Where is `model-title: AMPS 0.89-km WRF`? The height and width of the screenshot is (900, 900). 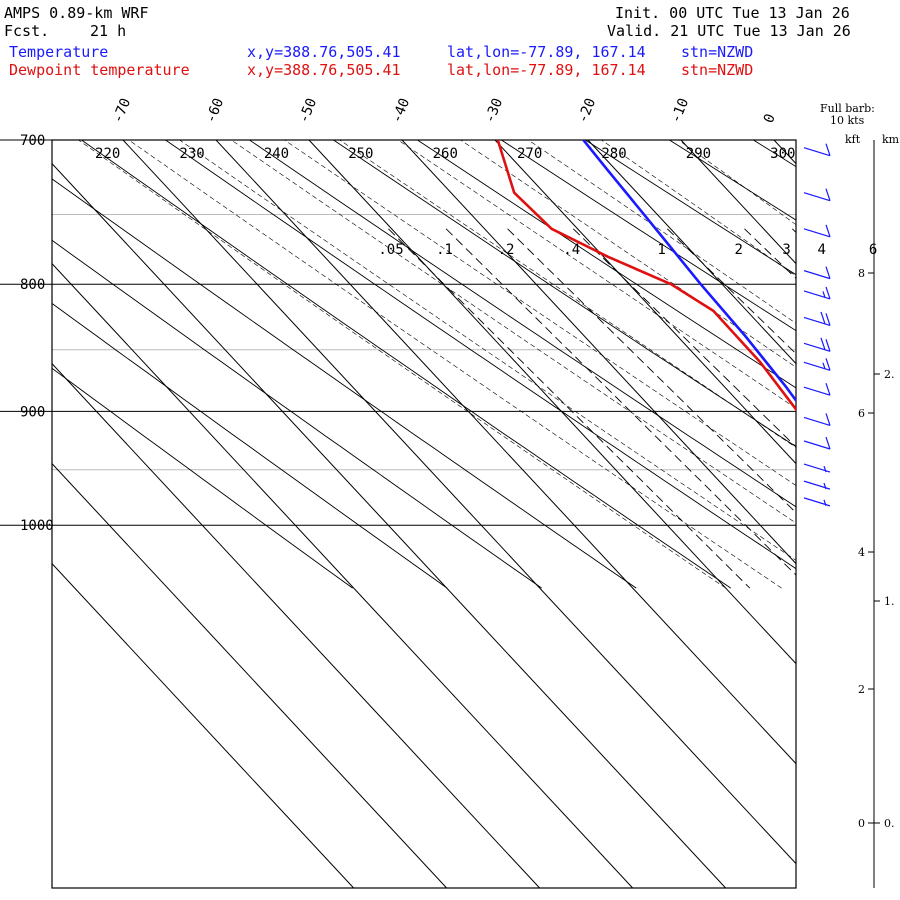 model-title: AMPS 0.89-km WRF is located at coordinates (76, 13).